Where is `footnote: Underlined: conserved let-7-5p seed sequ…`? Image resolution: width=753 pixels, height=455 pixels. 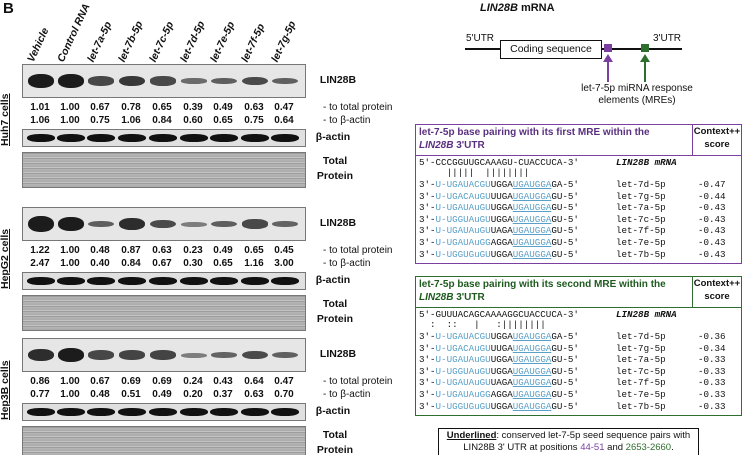
footnote: Underlined: conserved let-7-5p seed sequ… is located at coordinates (568, 441).